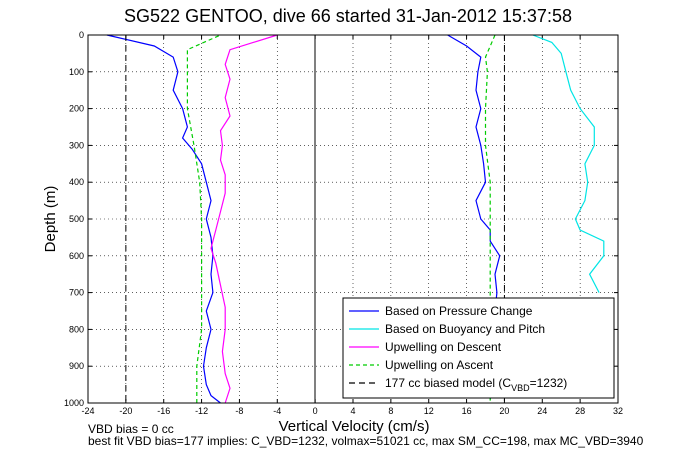 The height and width of the screenshot is (454, 681). What do you see at coordinates (315, 411) in the screenshot?
I see `x-tick-label: 0` at bounding box center [315, 411].